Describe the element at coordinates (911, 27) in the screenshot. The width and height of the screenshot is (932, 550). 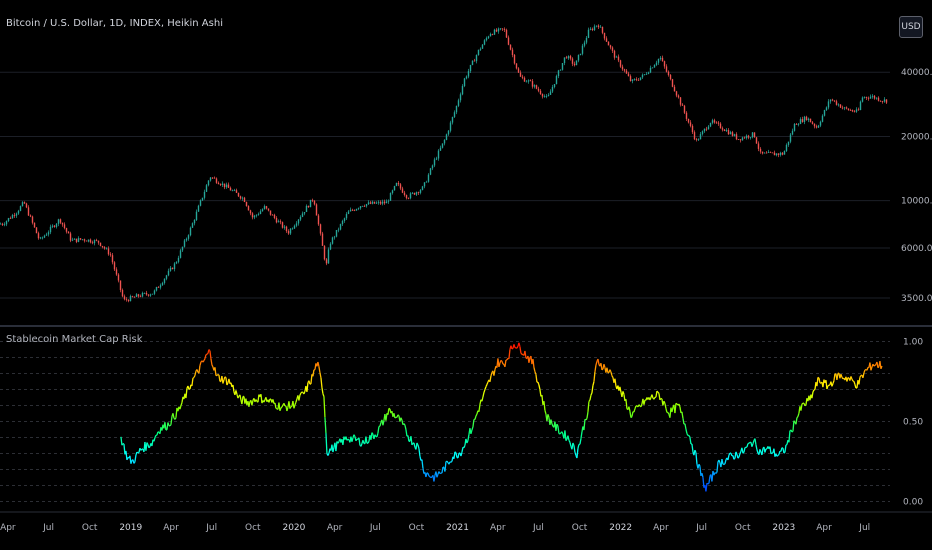
I see `currency-button: USD` at that location.